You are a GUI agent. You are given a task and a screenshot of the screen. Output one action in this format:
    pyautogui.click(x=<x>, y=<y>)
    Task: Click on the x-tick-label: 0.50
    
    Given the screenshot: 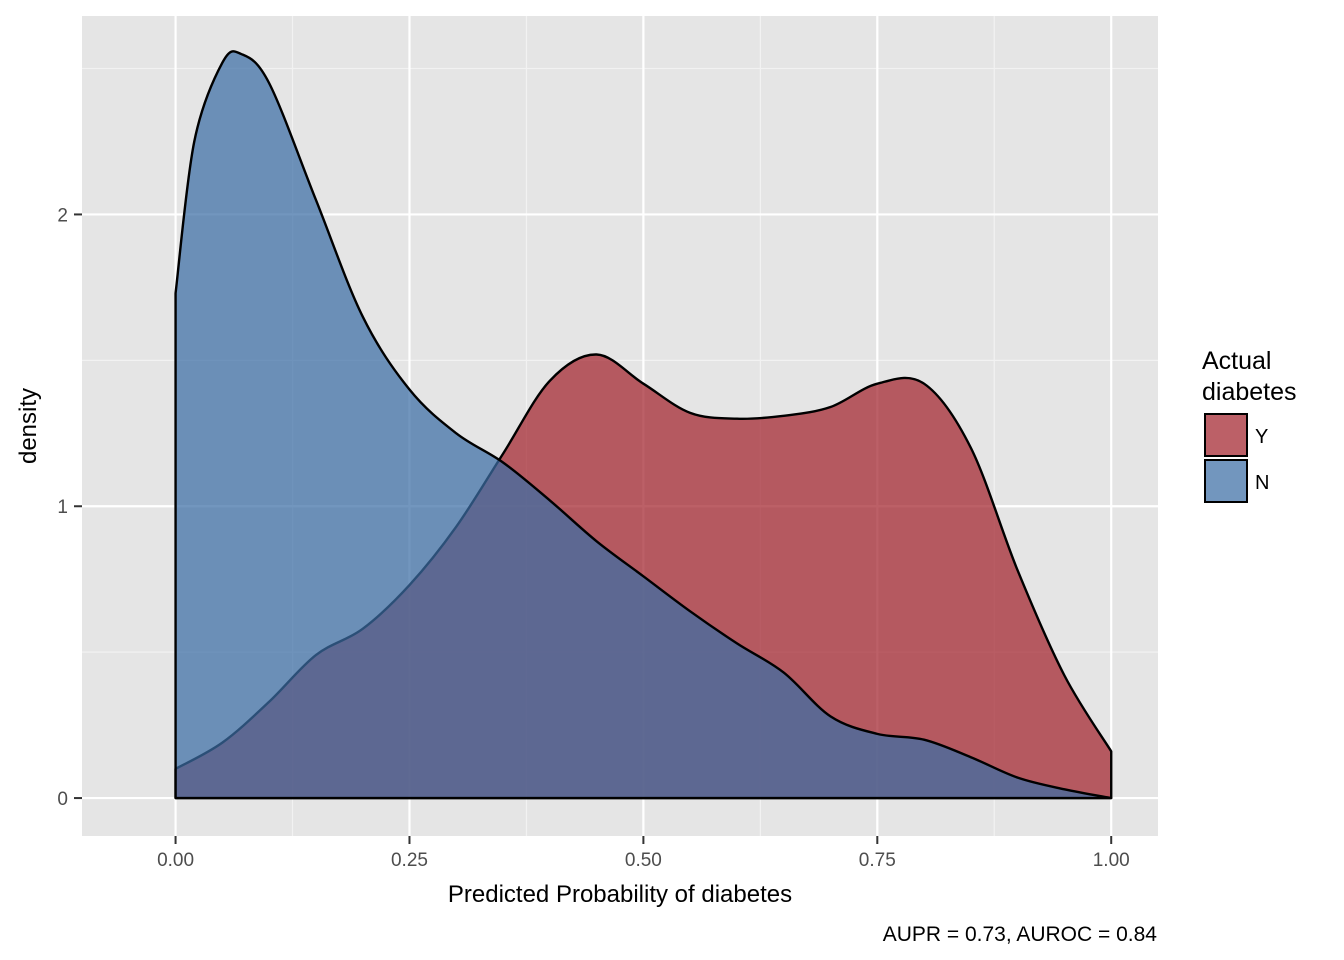 What is the action you would take?
    pyautogui.click(x=643, y=860)
    